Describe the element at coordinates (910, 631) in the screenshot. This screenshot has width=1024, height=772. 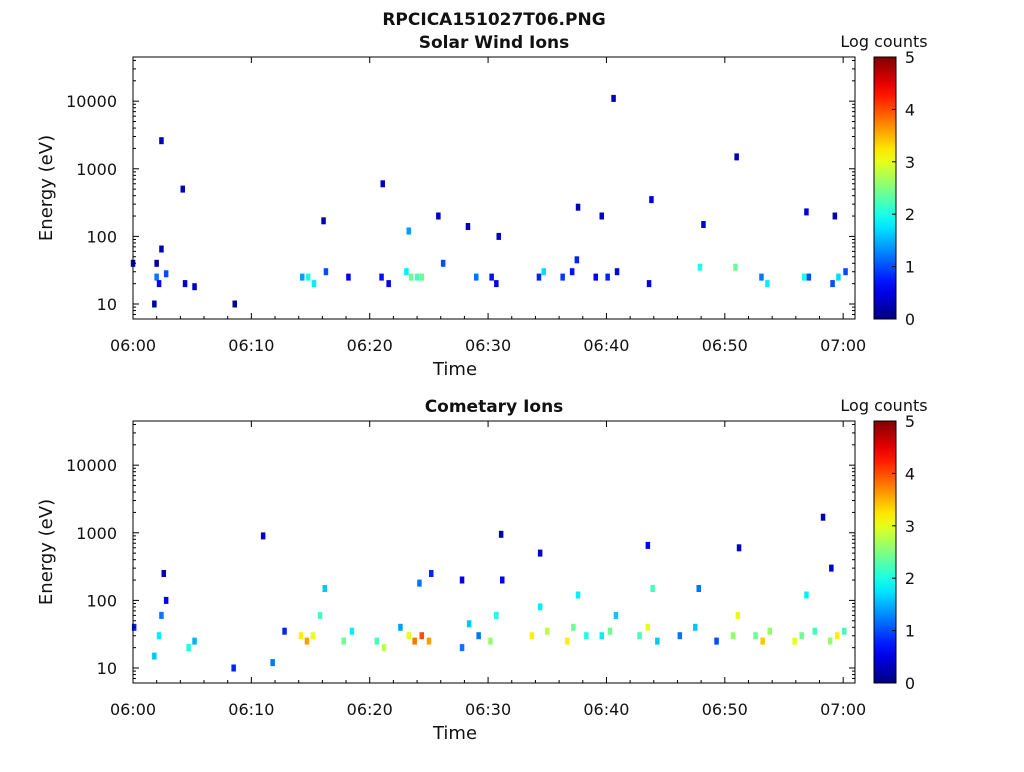
I see `colorbar-tick-label: 1` at that location.